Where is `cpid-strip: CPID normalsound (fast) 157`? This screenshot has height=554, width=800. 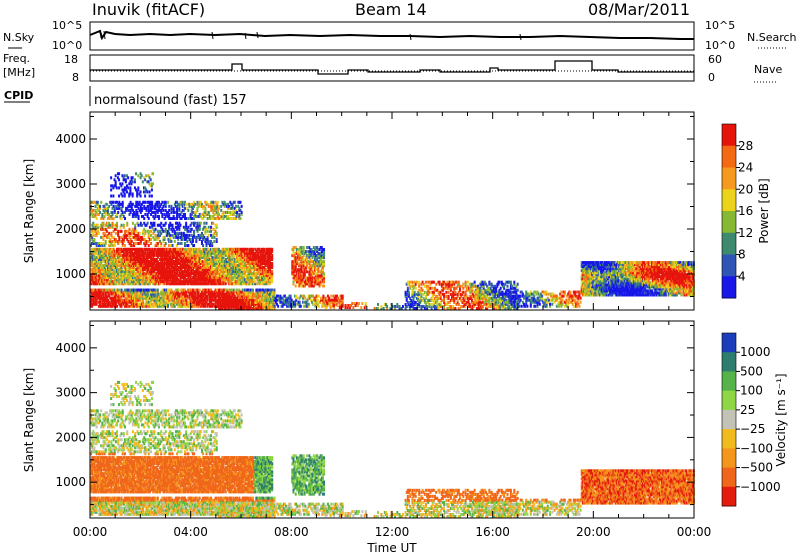 cpid-strip: CPID normalsound (fast) 157 is located at coordinates (125, 97).